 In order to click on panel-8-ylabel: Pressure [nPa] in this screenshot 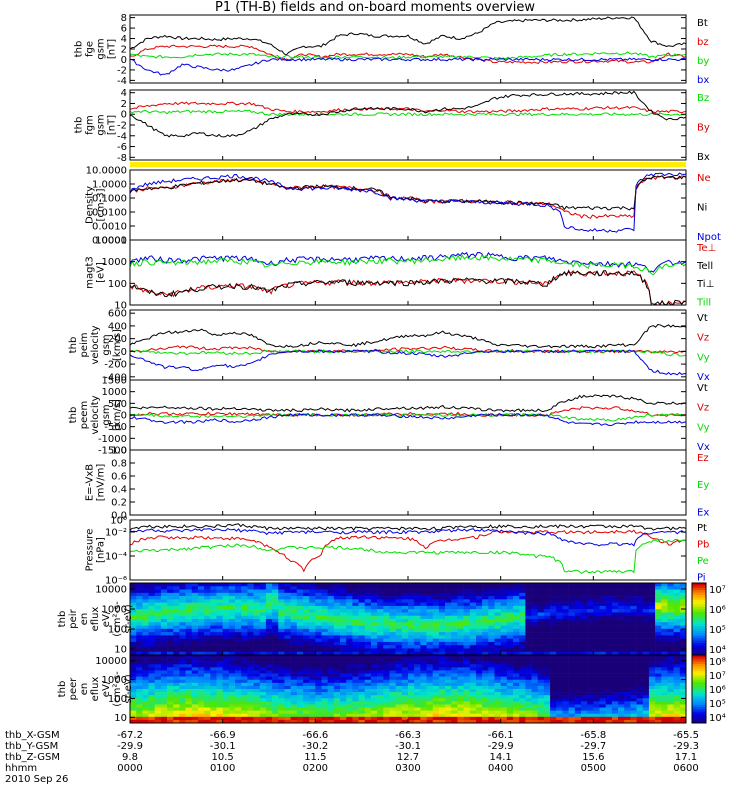, I will do `click(96, 550)`.